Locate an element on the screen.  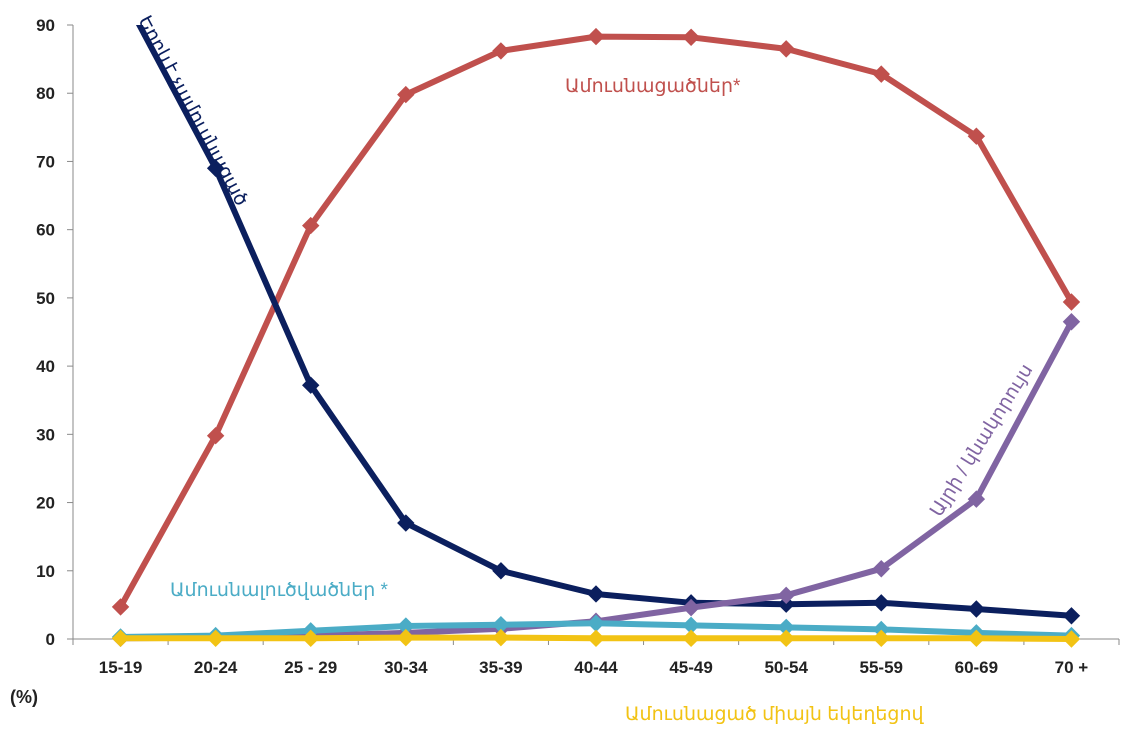
y-tick-label: 20 is located at coordinates (45, 503).